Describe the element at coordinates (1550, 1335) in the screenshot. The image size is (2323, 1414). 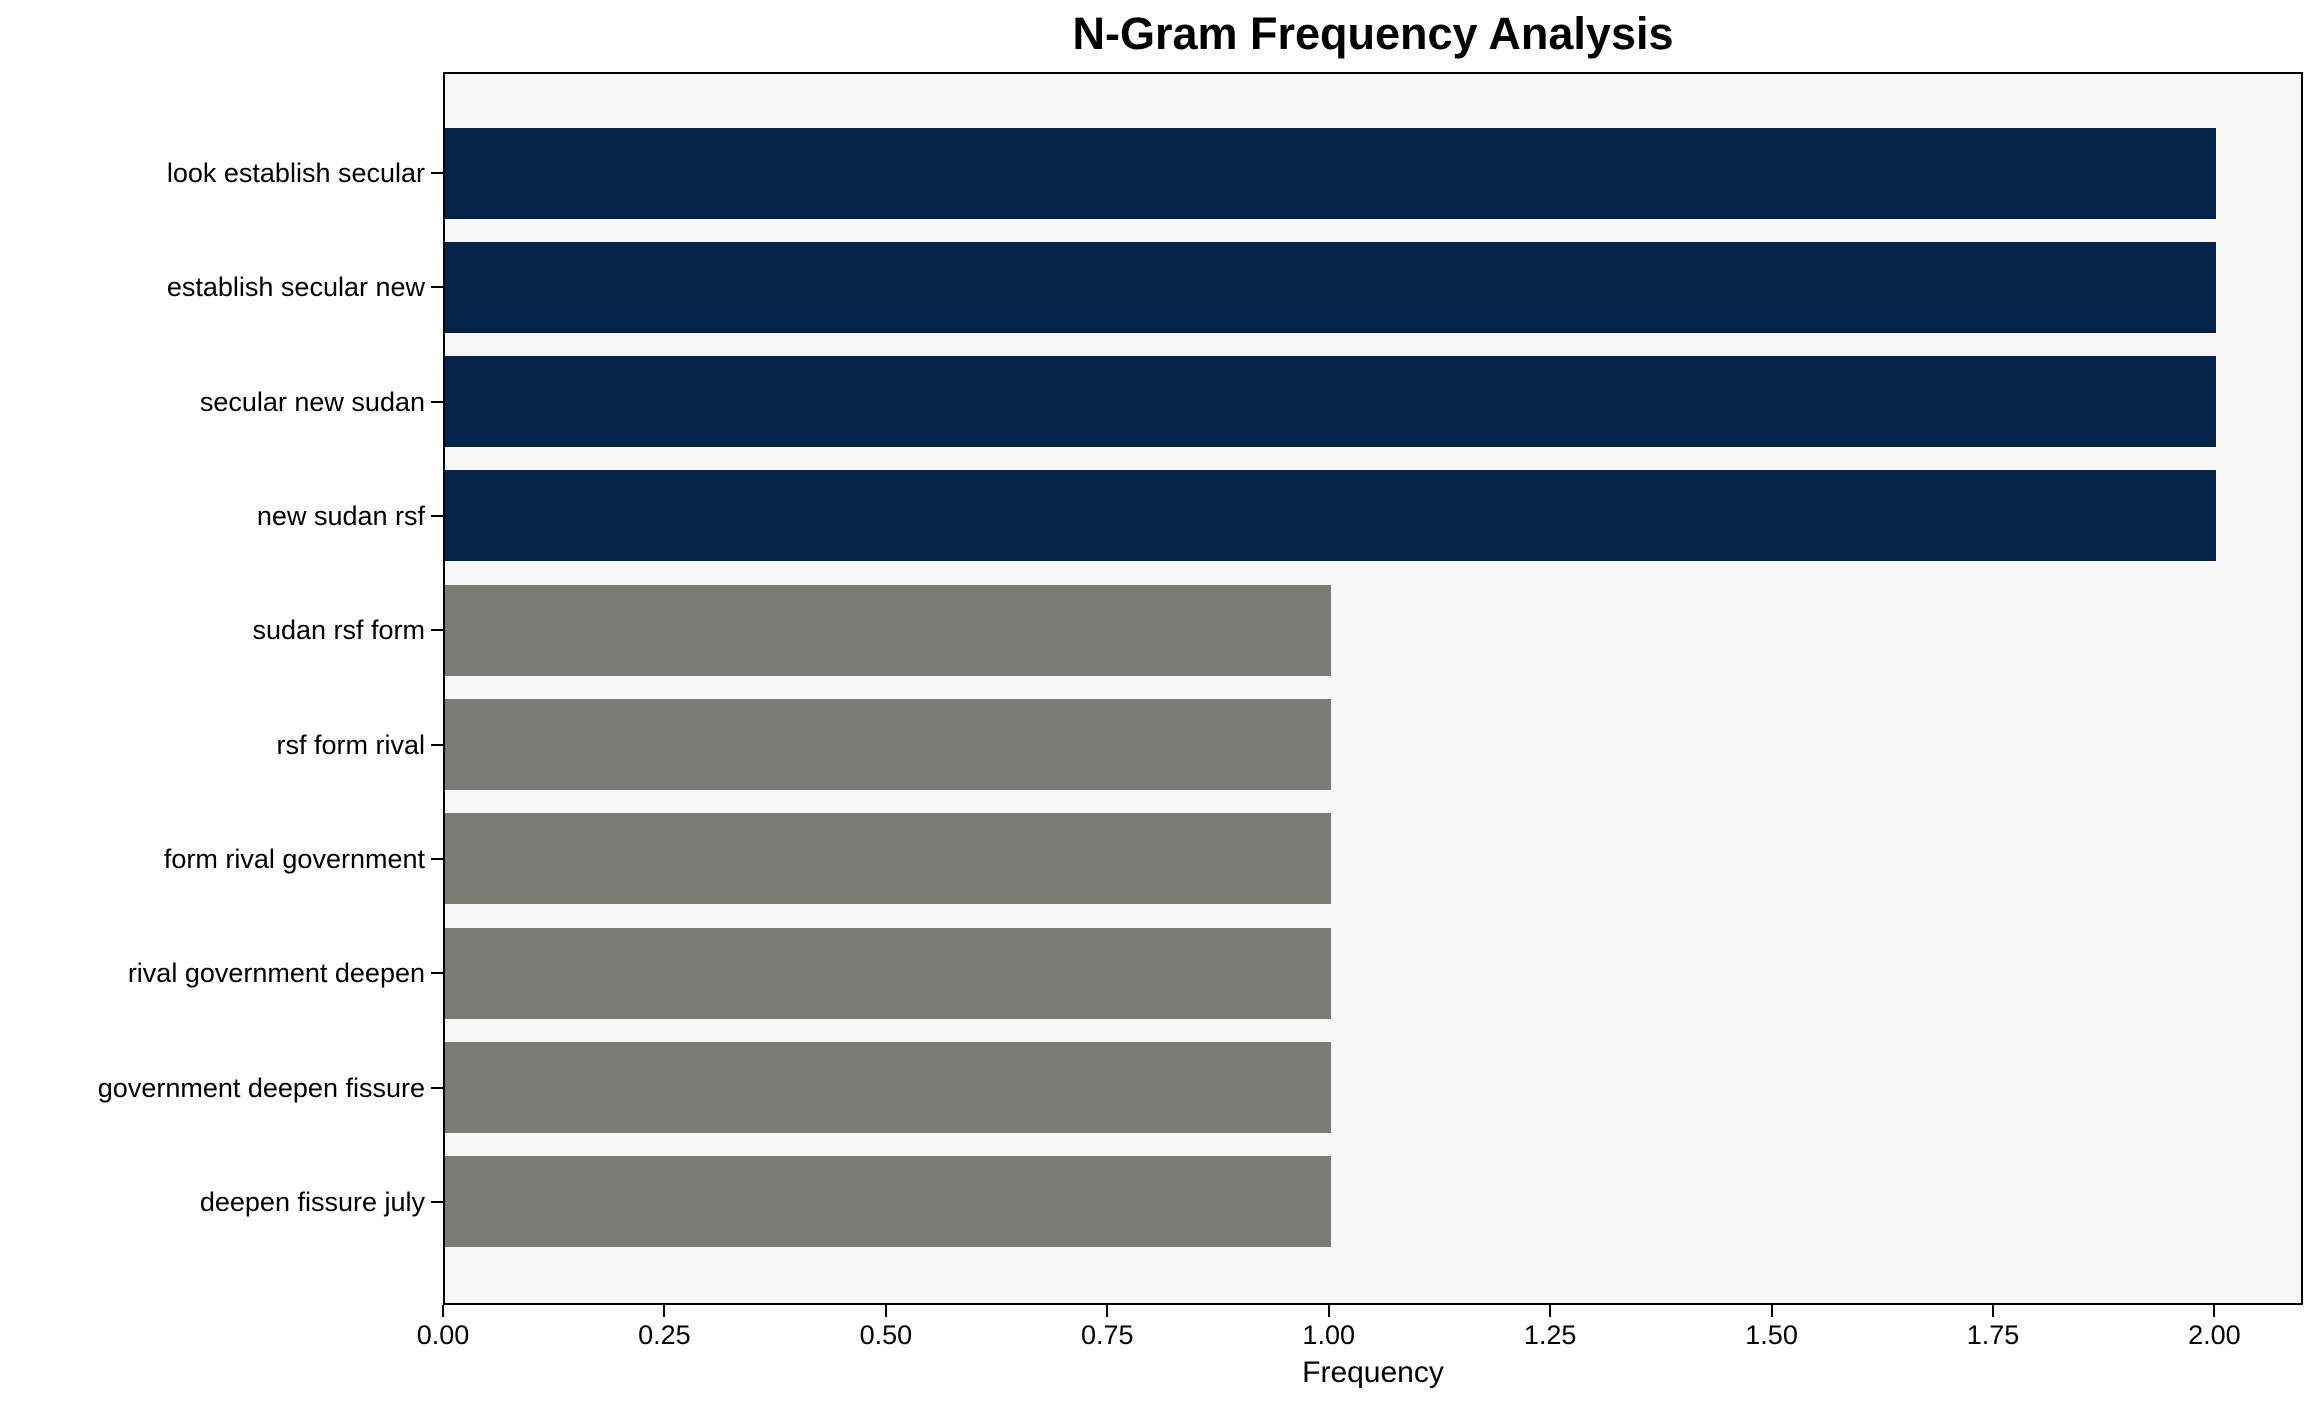
I see `x-tick-label: 1.25` at that location.